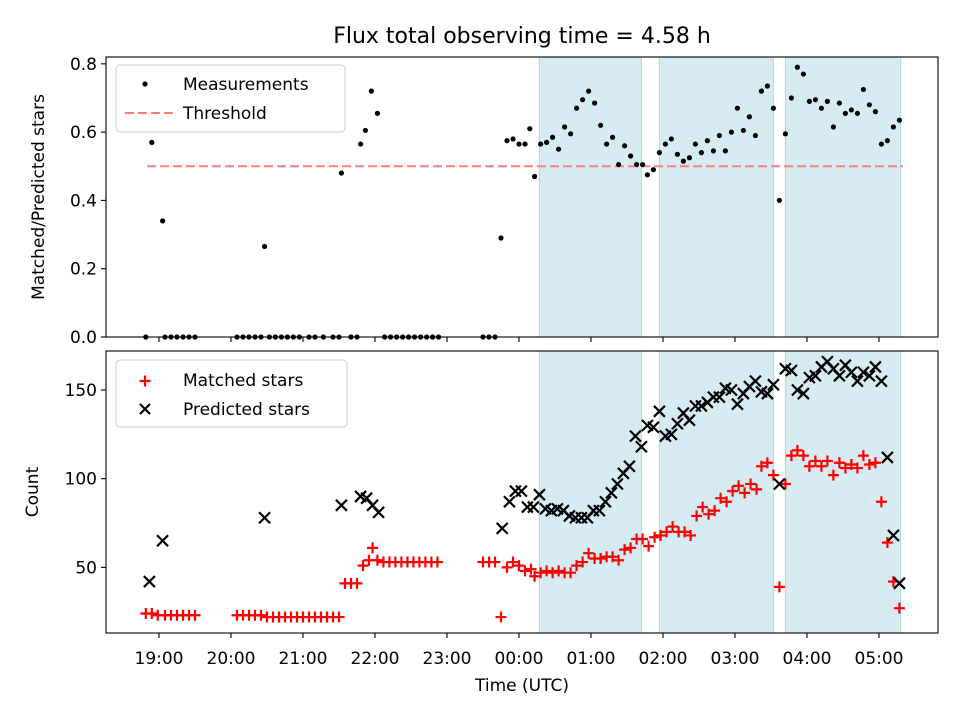 The height and width of the screenshot is (720, 960). I want to click on top-ytick-label: 0.6, so click(83, 133).